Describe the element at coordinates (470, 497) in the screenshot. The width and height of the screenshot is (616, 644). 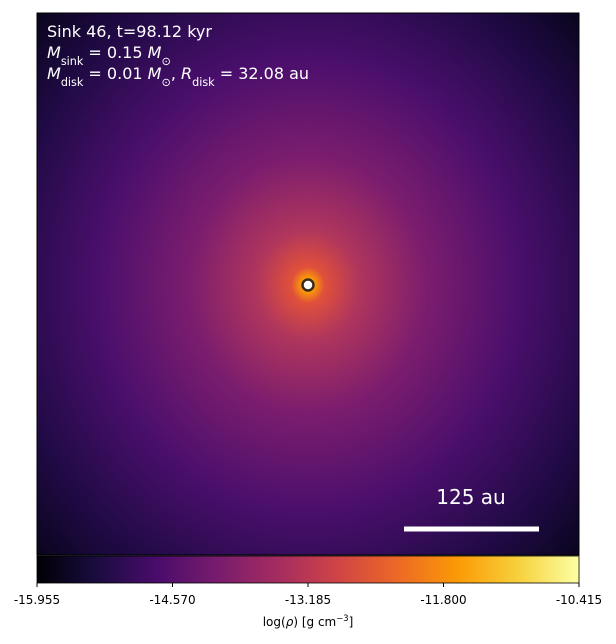
I see `scale-bar-label: 125 au` at that location.